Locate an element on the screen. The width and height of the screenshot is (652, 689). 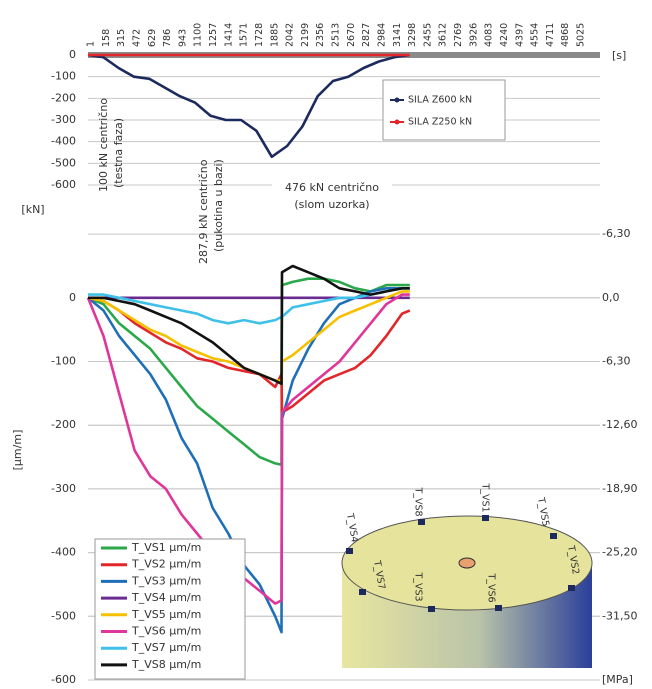
x-tick-label: 1257 is located at coordinates (213, 35).